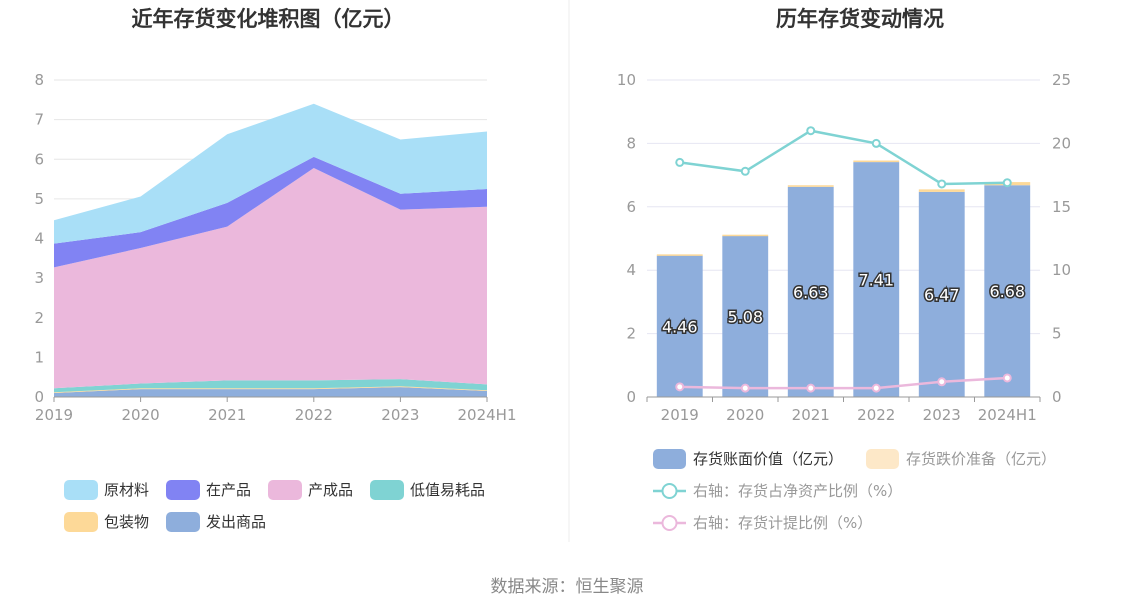 This screenshot has width=1134, height=612. Describe the element at coordinates (330, 490) in the screenshot. I see `legend-label: 产成品` at that location.